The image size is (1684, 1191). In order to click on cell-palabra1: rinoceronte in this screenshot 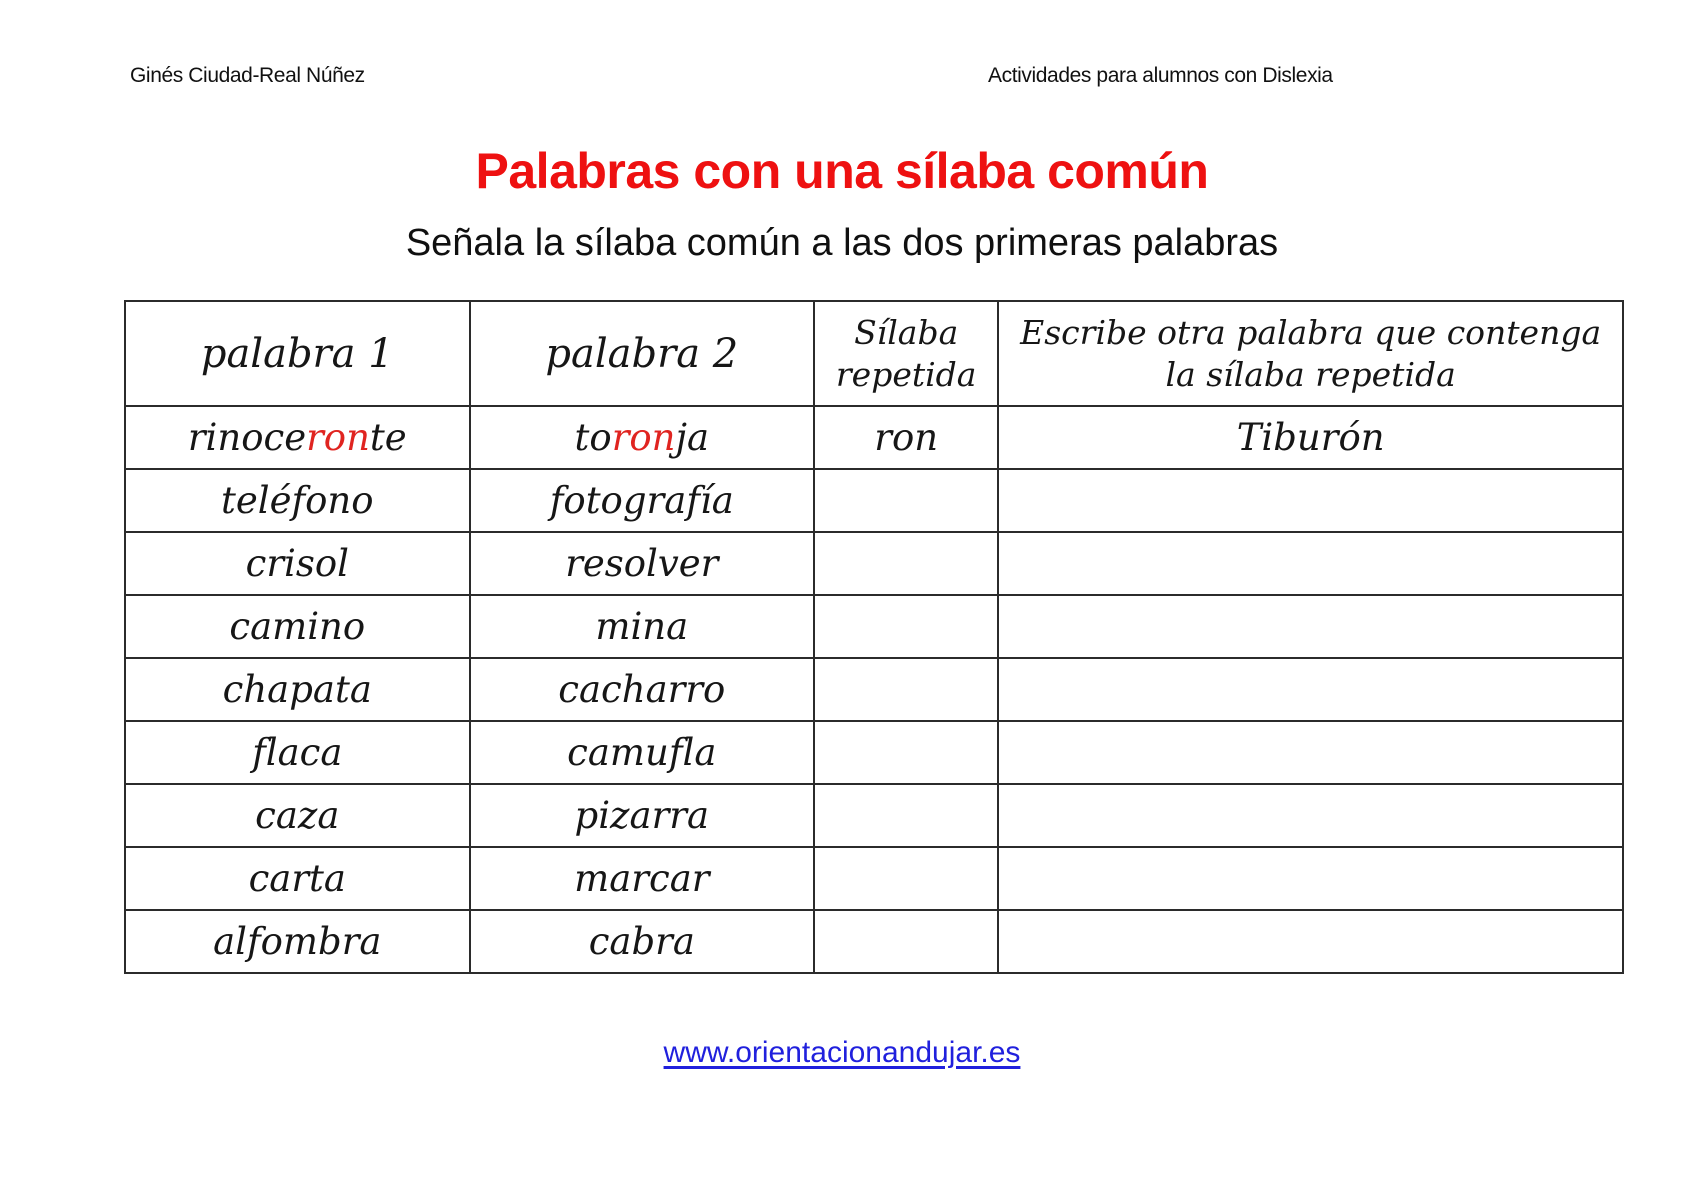, I will do `click(297, 437)`.